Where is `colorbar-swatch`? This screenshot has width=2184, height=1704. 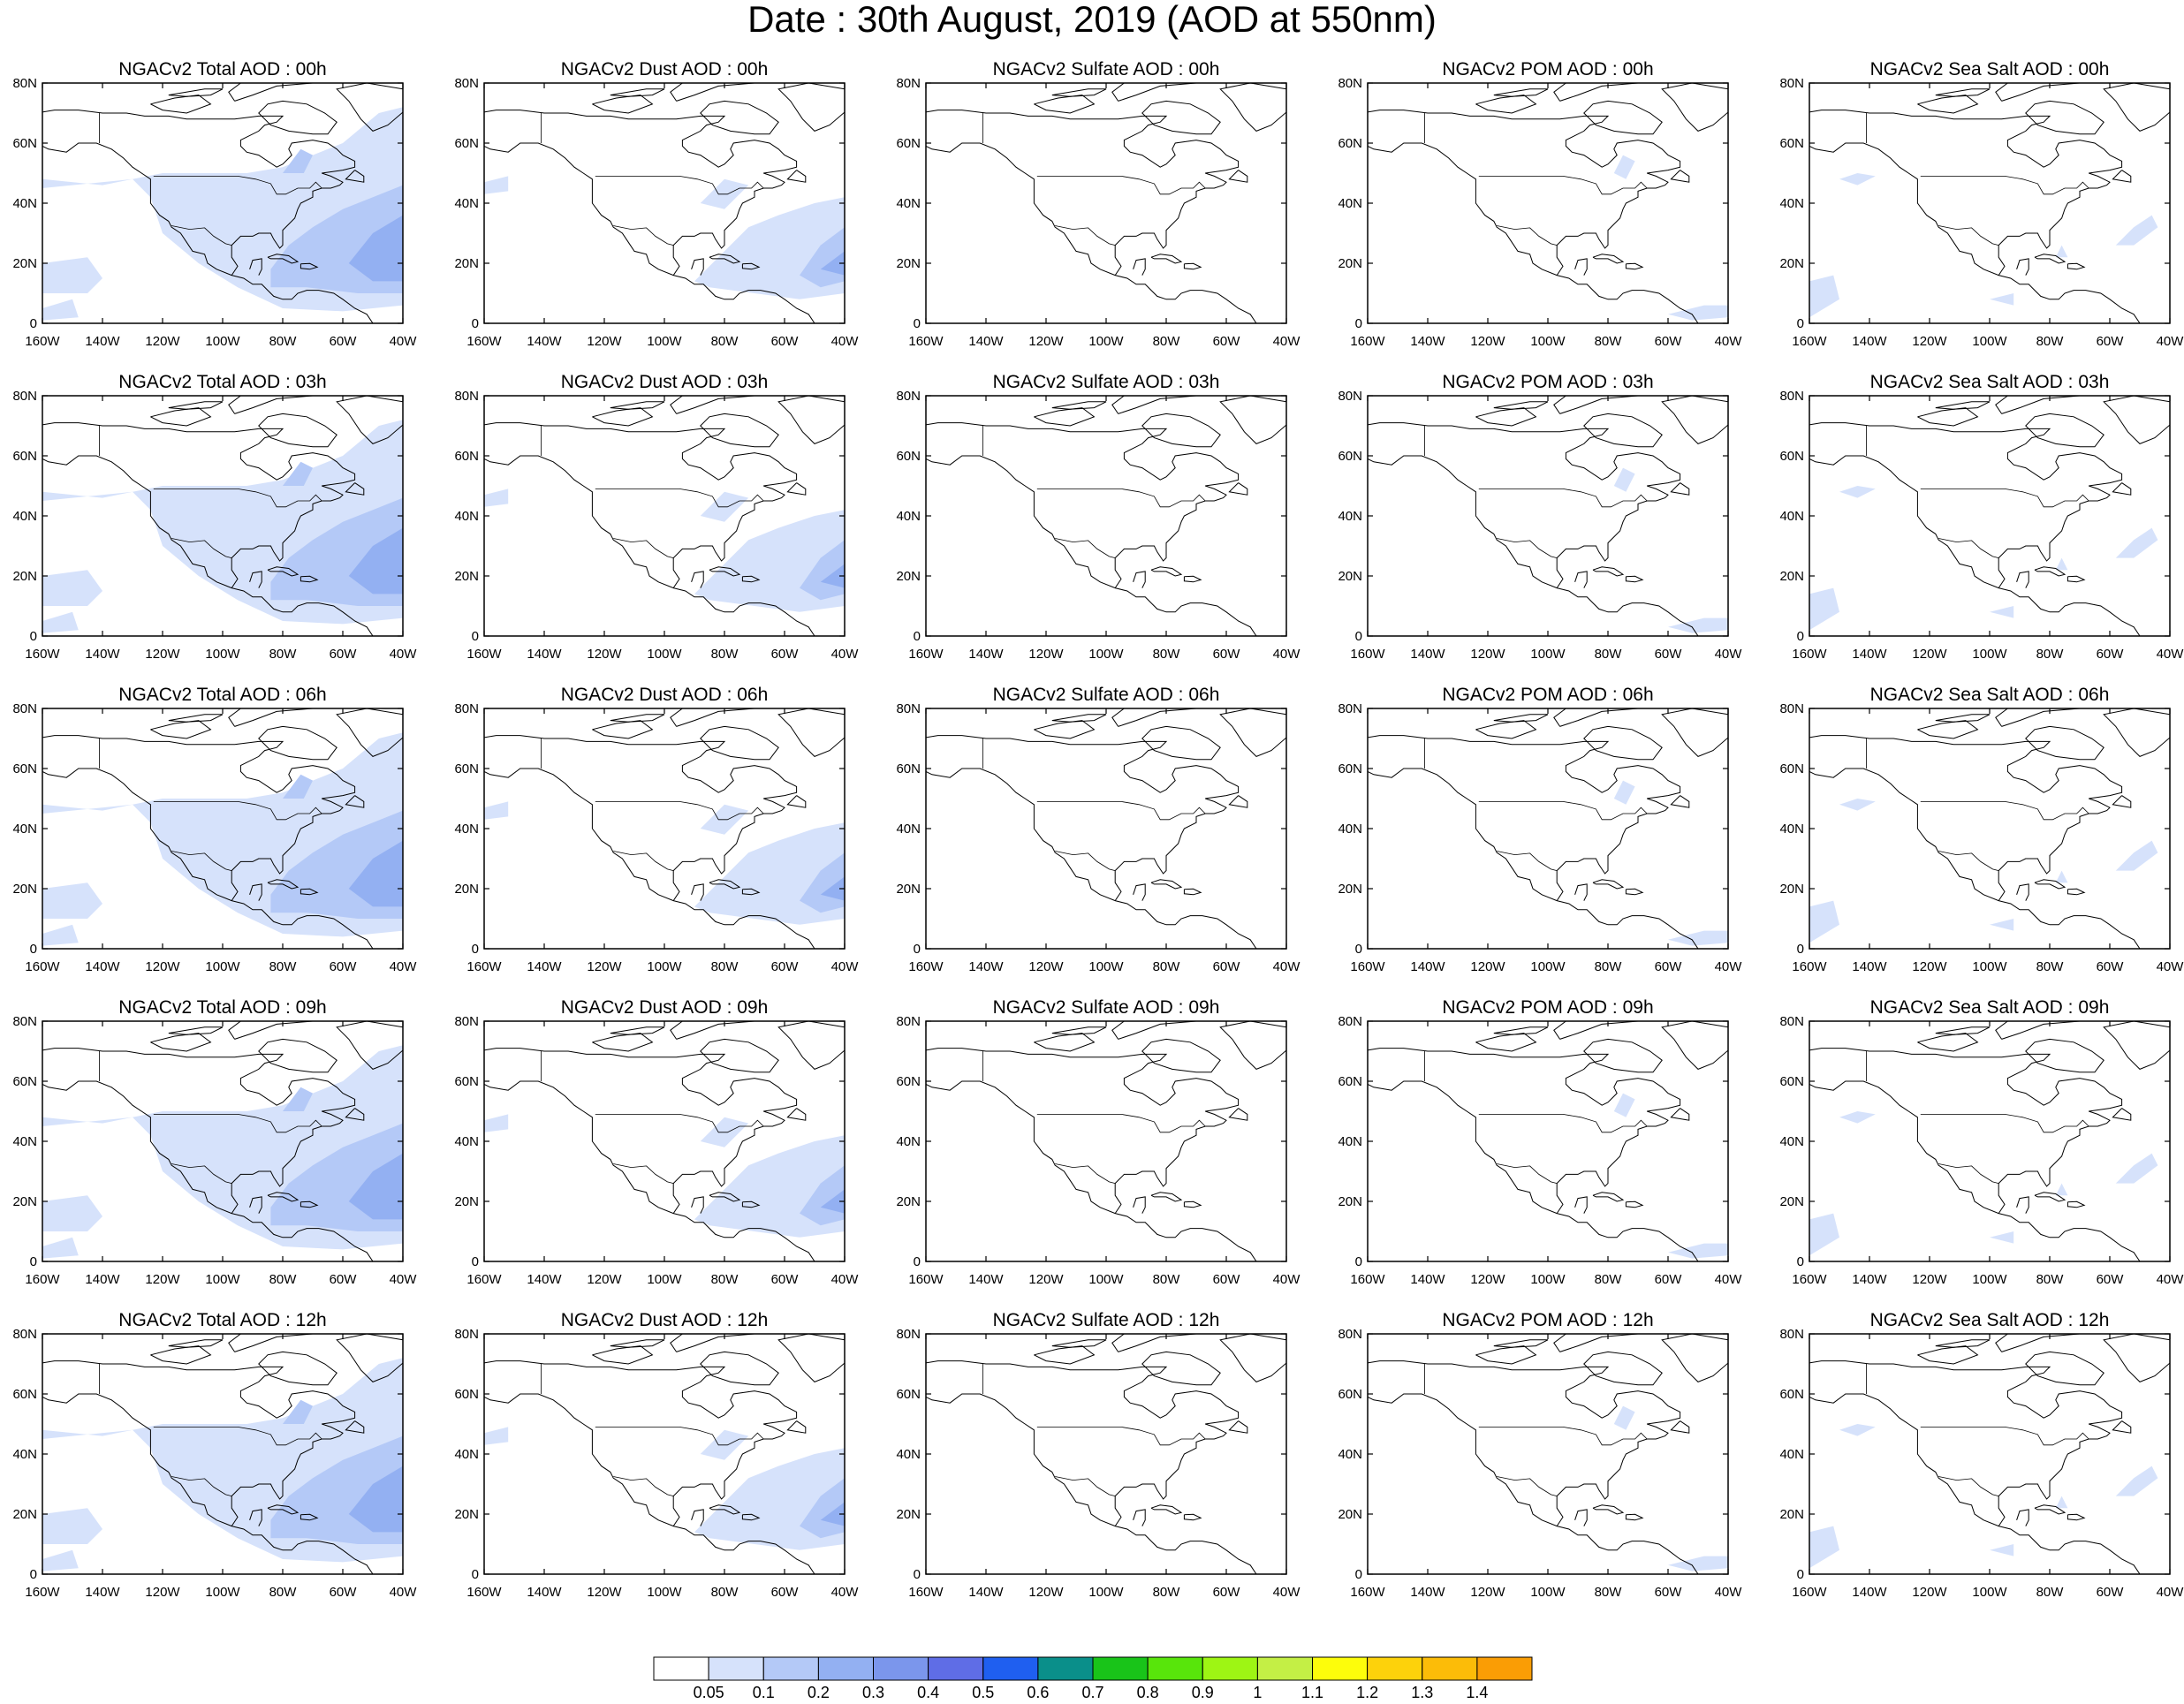
colorbar-swatch is located at coordinates (1504, 1668).